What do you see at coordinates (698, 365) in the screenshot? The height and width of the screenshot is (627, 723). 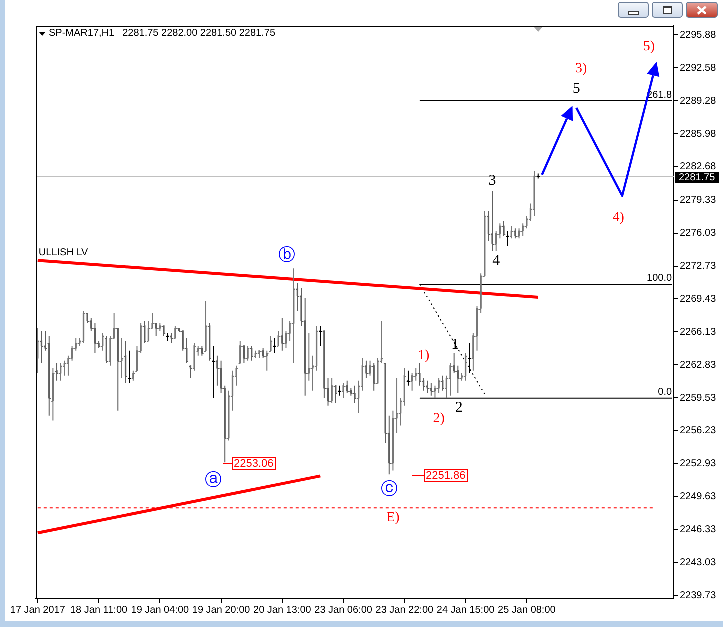 I see `y-tick-label: 2262.83` at bounding box center [698, 365].